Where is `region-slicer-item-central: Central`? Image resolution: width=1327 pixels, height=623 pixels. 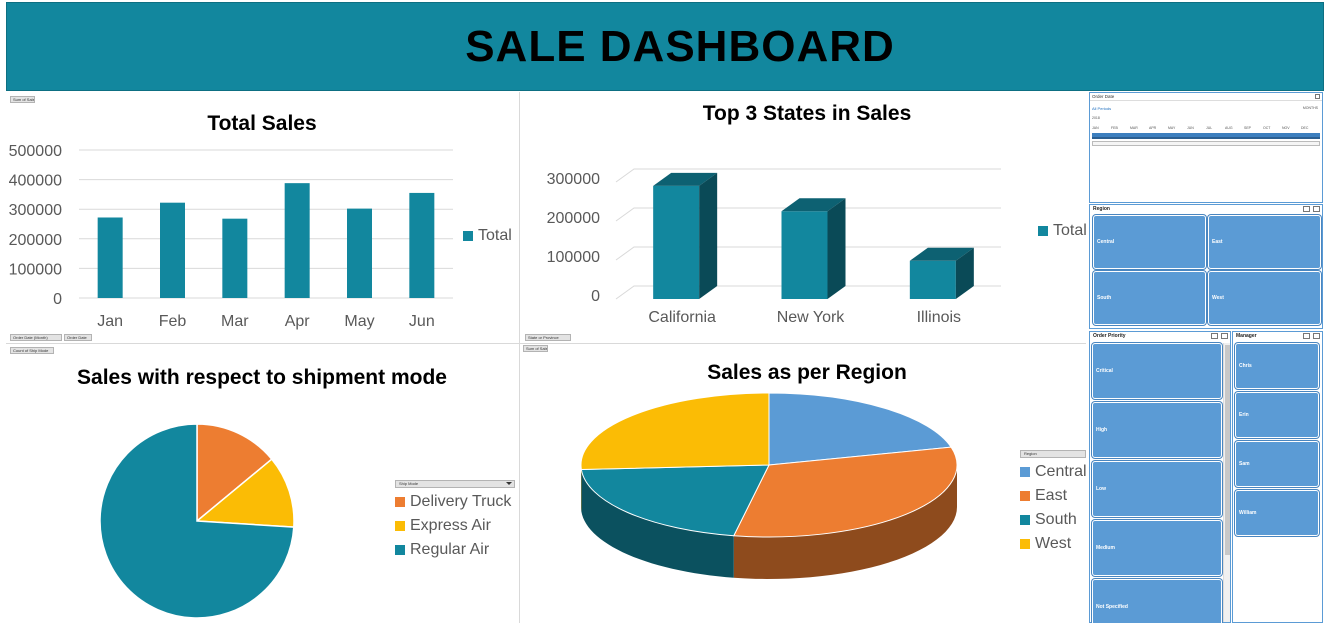
region-slicer-item-central: Central is located at coordinates (1149, 242).